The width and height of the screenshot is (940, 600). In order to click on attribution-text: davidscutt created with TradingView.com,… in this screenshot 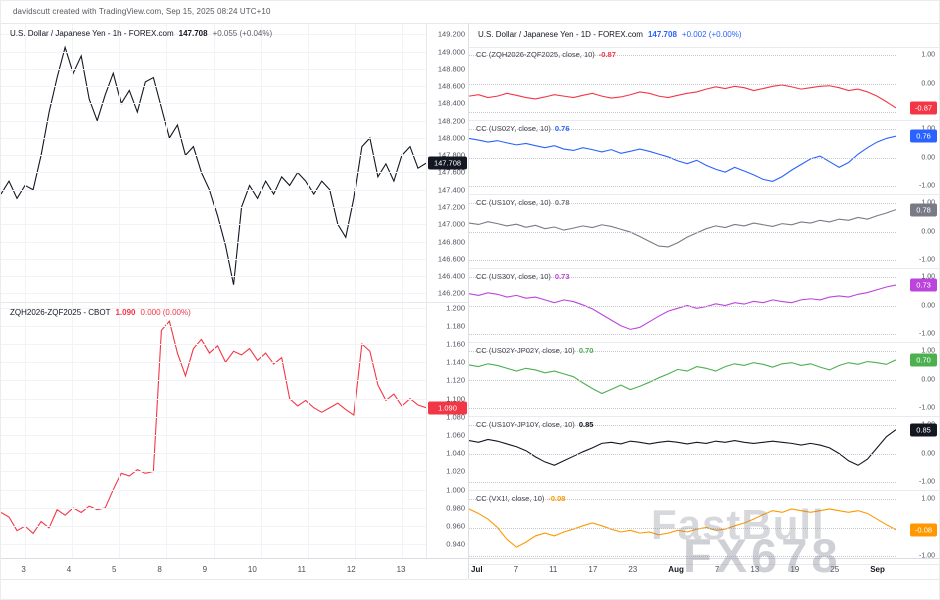, I will do `click(142, 11)`.